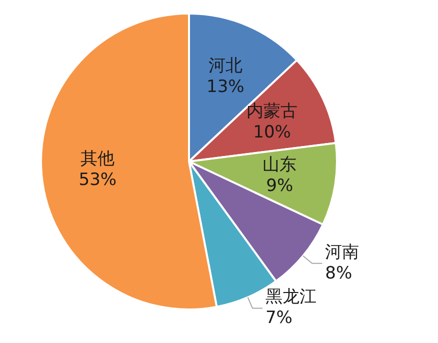  What do you see at coordinates (97, 180) in the screenshot?
I see `data-label: 53%` at bounding box center [97, 180].